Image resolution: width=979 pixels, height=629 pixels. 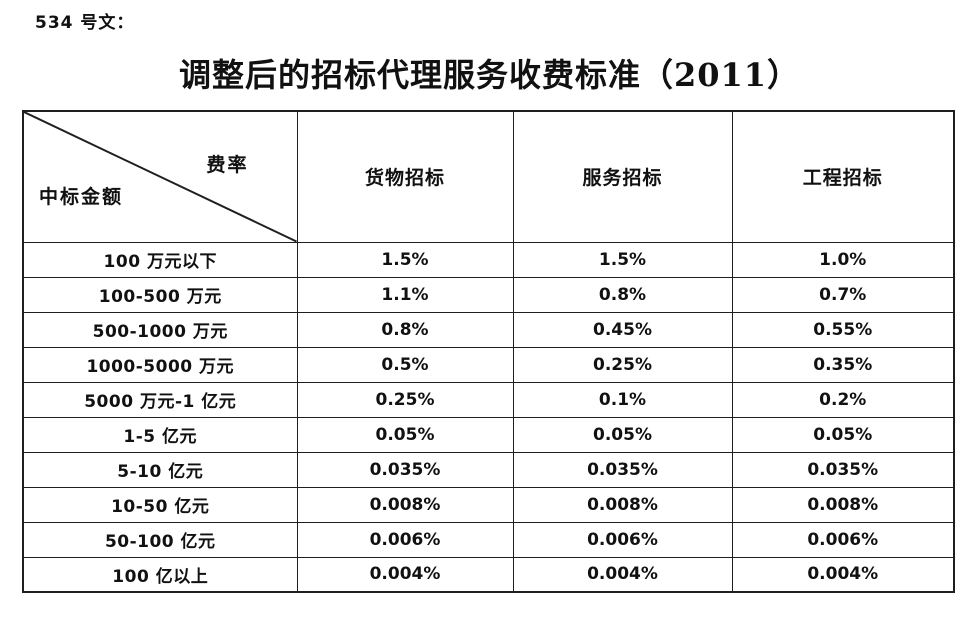 I want to click on table-row: 100-500 万元 1.1% 0.8% 0.7%, so click(x=488, y=294).